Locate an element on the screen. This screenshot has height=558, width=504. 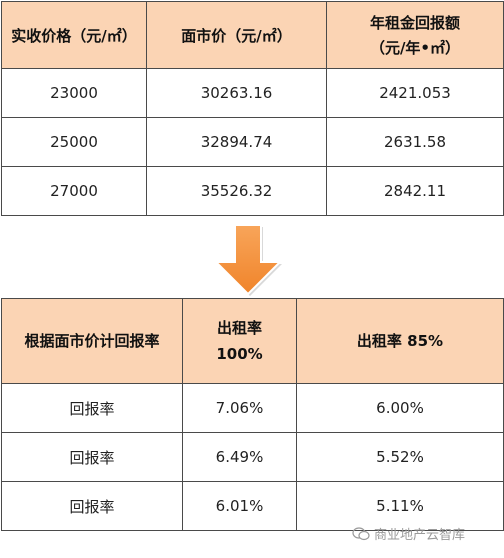
table-row: 回报率 7.06% 6.00% is located at coordinates (252, 408).